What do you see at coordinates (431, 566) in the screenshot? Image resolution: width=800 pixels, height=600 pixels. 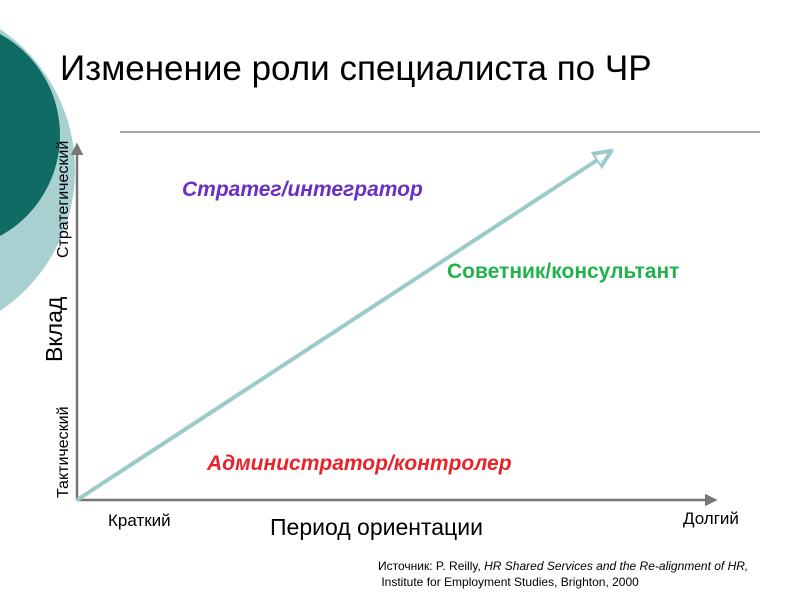 I see `source-prefix: Источник: P. Reilly,` at bounding box center [431, 566].